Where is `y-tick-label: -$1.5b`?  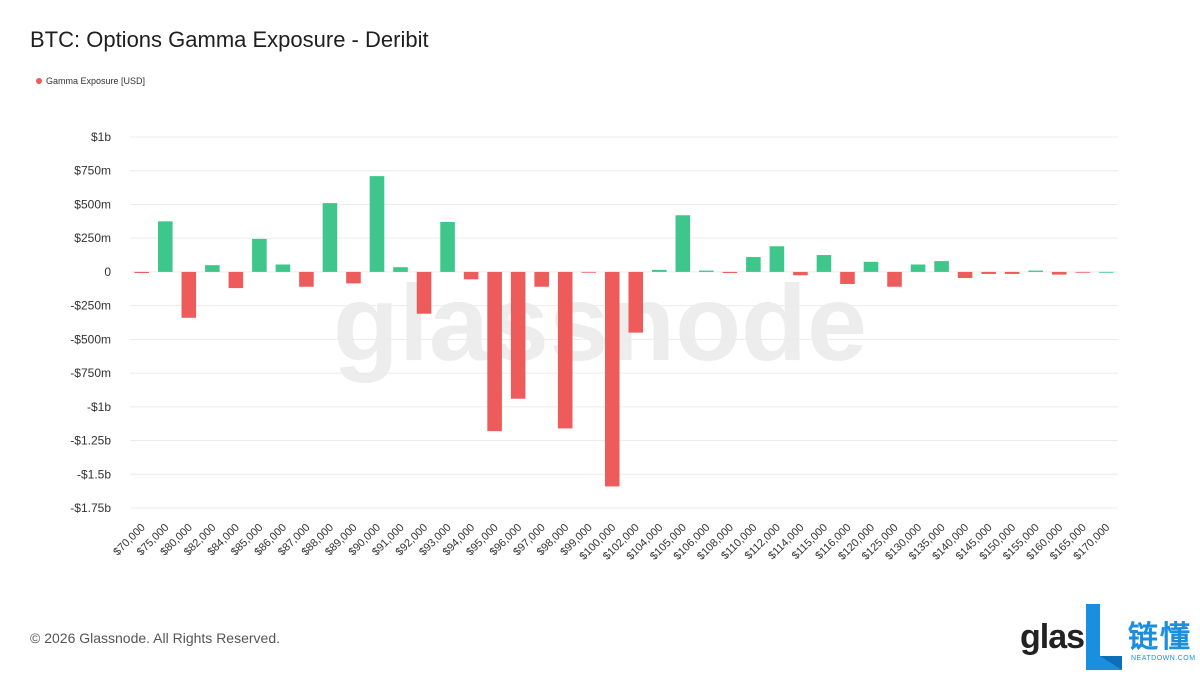
y-tick-label: -$1.5b is located at coordinates (94, 474).